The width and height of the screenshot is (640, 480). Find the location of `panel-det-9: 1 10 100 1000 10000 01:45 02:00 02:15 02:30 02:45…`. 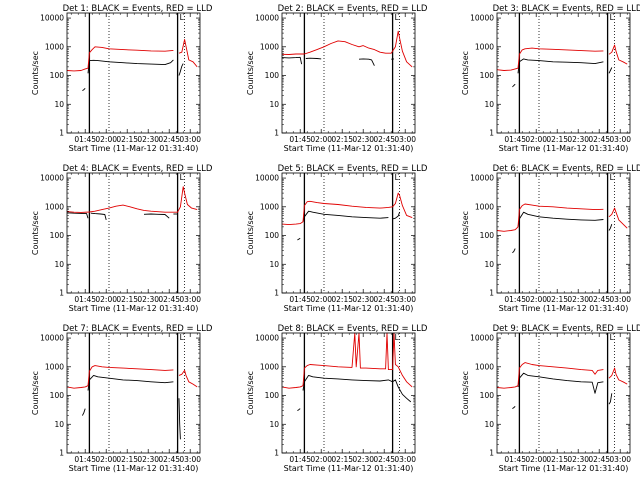

panel-det-9: 1 10 100 1000 10000 01:45 02:00 02:15 02:30 02:45… is located at coordinates (550, 398).